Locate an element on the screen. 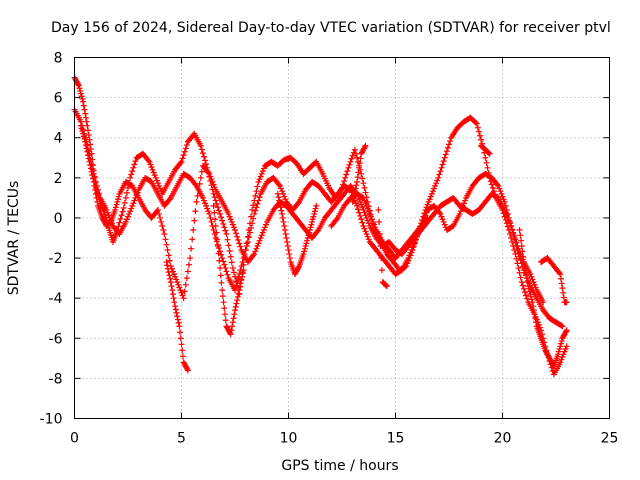 The width and height of the screenshot is (640, 480). x-tick-label: 20 is located at coordinates (503, 439).